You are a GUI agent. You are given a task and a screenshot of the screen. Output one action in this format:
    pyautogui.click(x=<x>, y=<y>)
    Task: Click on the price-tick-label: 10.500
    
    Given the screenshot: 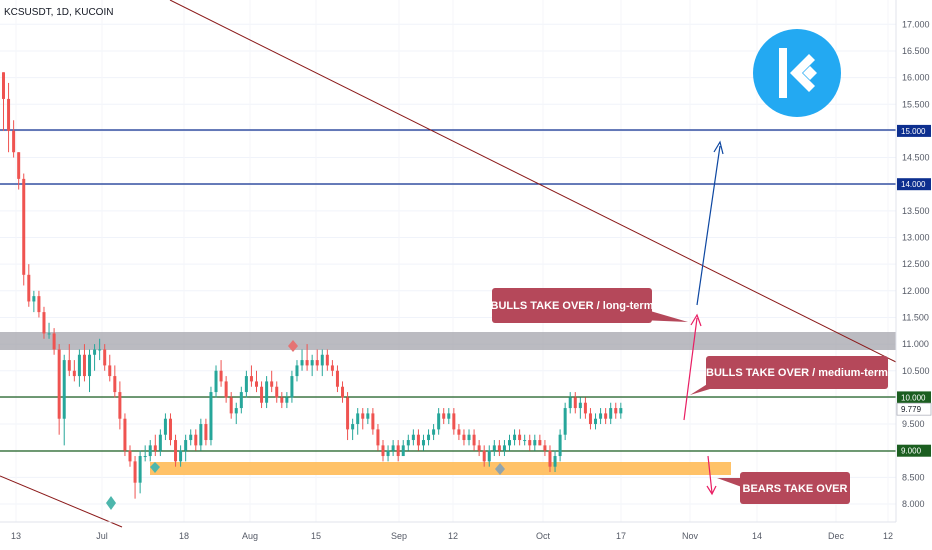 What is the action you would take?
    pyautogui.click(x=916, y=371)
    